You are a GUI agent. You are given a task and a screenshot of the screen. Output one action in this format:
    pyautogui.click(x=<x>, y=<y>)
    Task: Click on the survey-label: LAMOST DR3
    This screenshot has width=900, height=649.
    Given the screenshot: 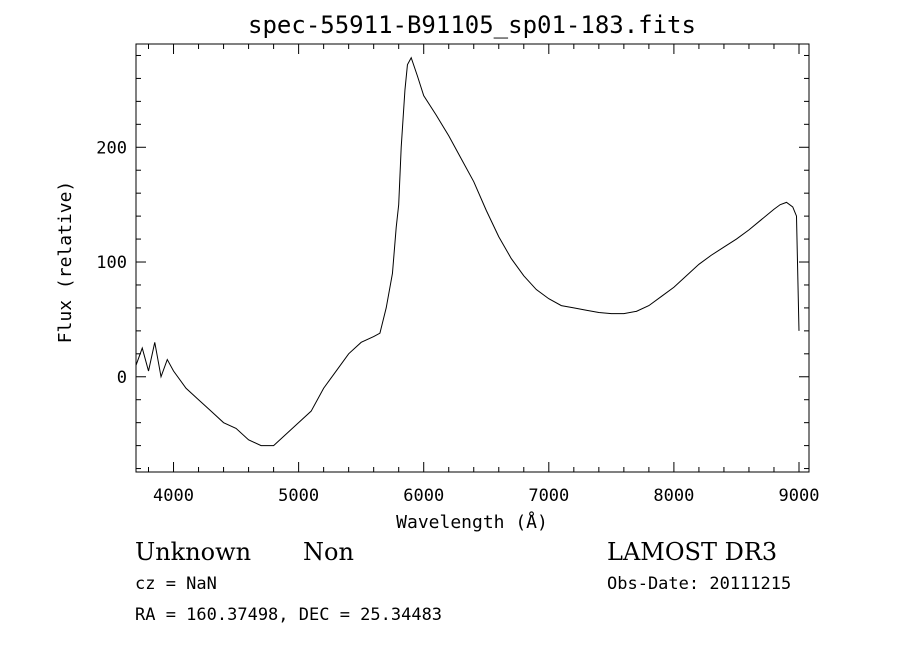 What is the action you would take?
    pyautogui.click(x=692, y=552)
    